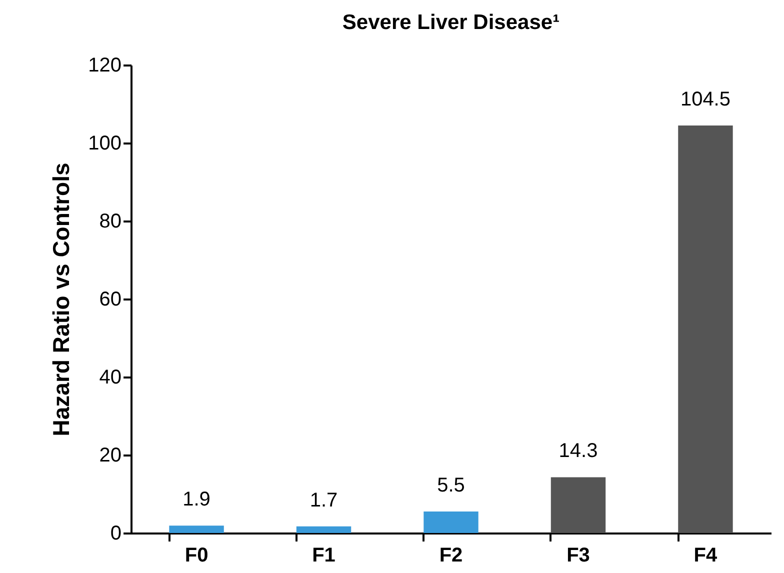 The image size is (784, 573). What do you see at coordinates (578, 451) in the screenshot?
I see `data-label: 14.3` at bounding box center [578, 451].